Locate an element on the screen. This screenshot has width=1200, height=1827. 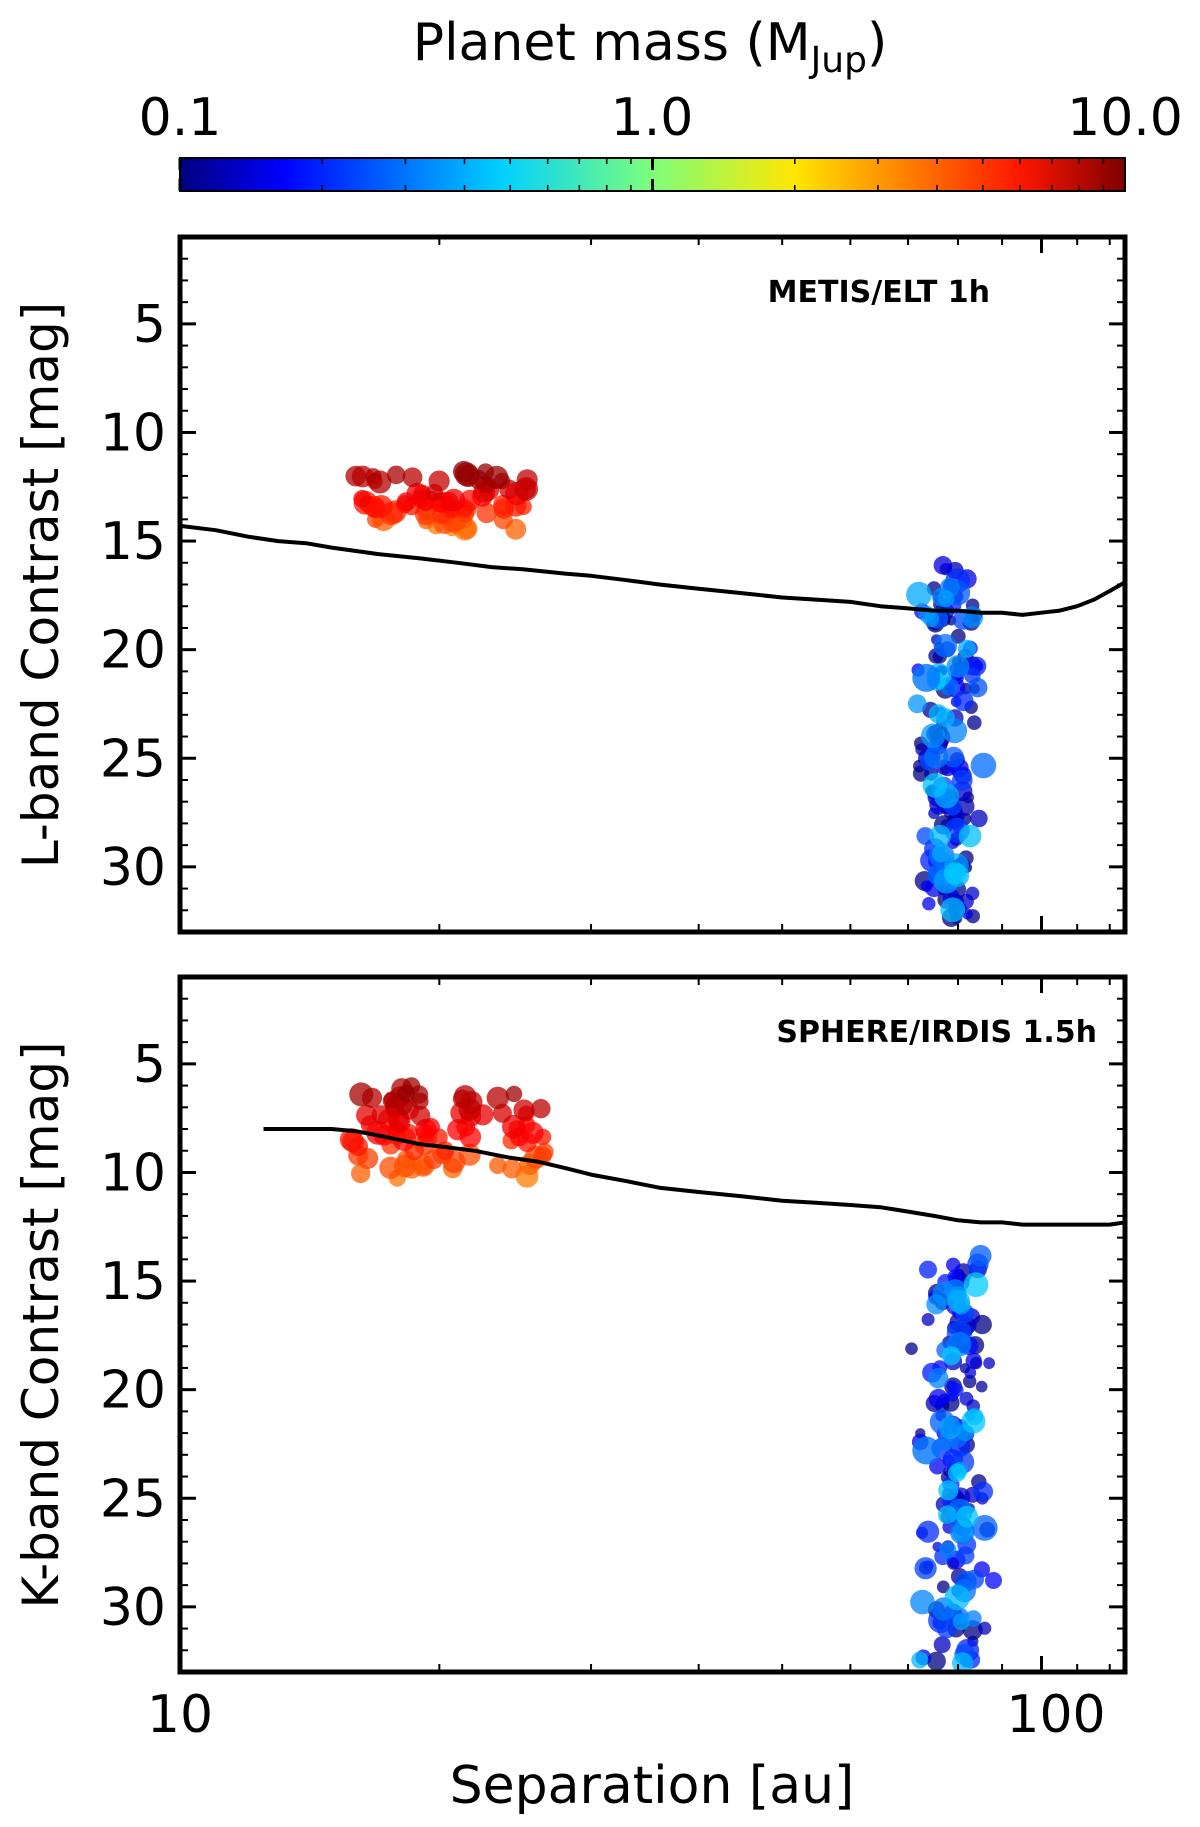
bottom-ylabel: K-band Contrast [mag] is located at coordinates (41, 1325).